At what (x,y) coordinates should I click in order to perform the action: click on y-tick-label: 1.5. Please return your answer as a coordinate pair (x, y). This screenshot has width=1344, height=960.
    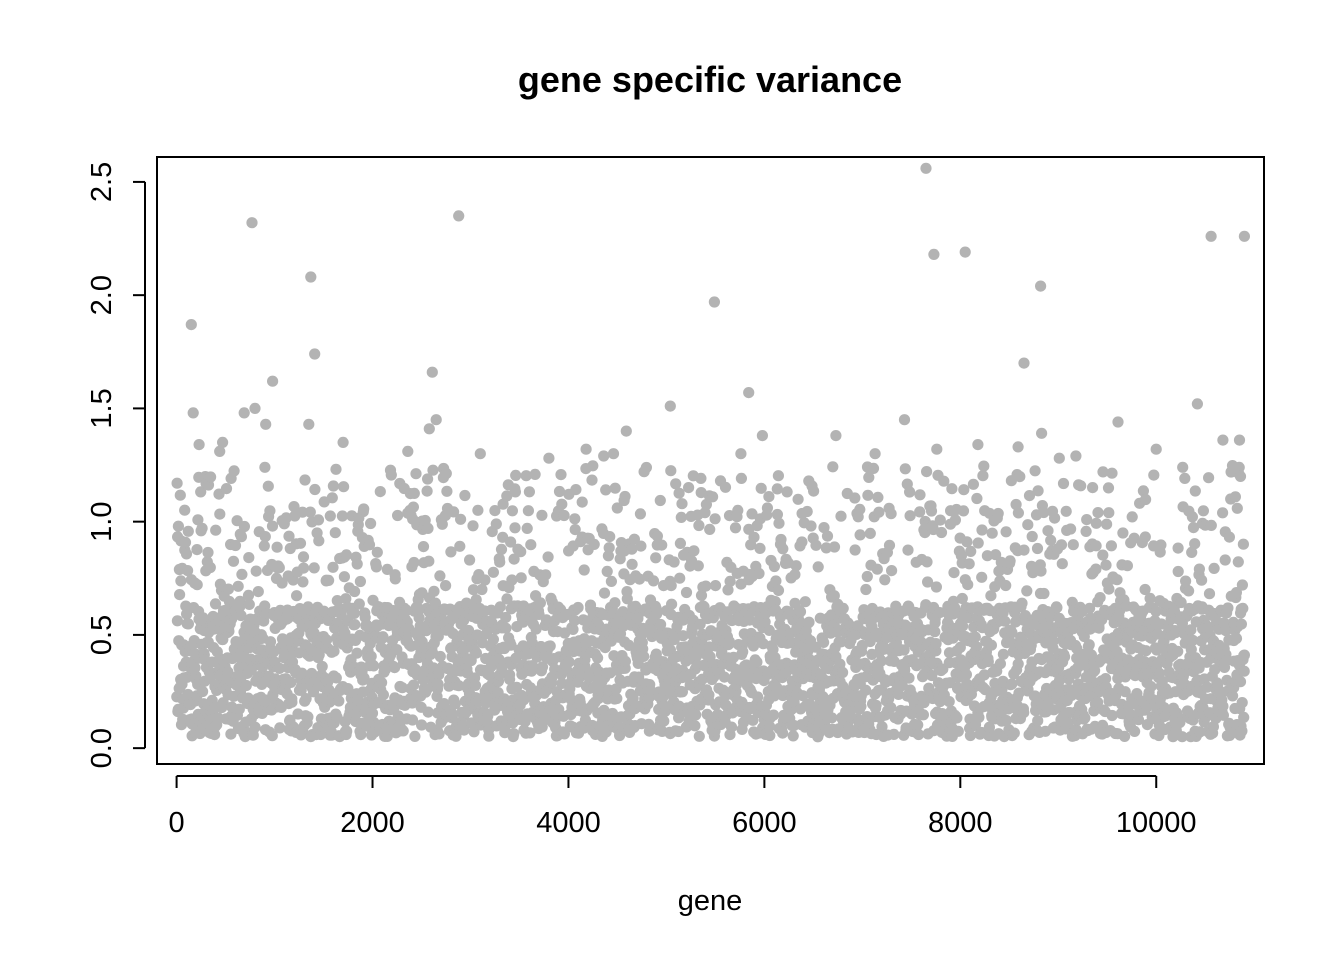
    Looking at the image, I should click on (102, 408).